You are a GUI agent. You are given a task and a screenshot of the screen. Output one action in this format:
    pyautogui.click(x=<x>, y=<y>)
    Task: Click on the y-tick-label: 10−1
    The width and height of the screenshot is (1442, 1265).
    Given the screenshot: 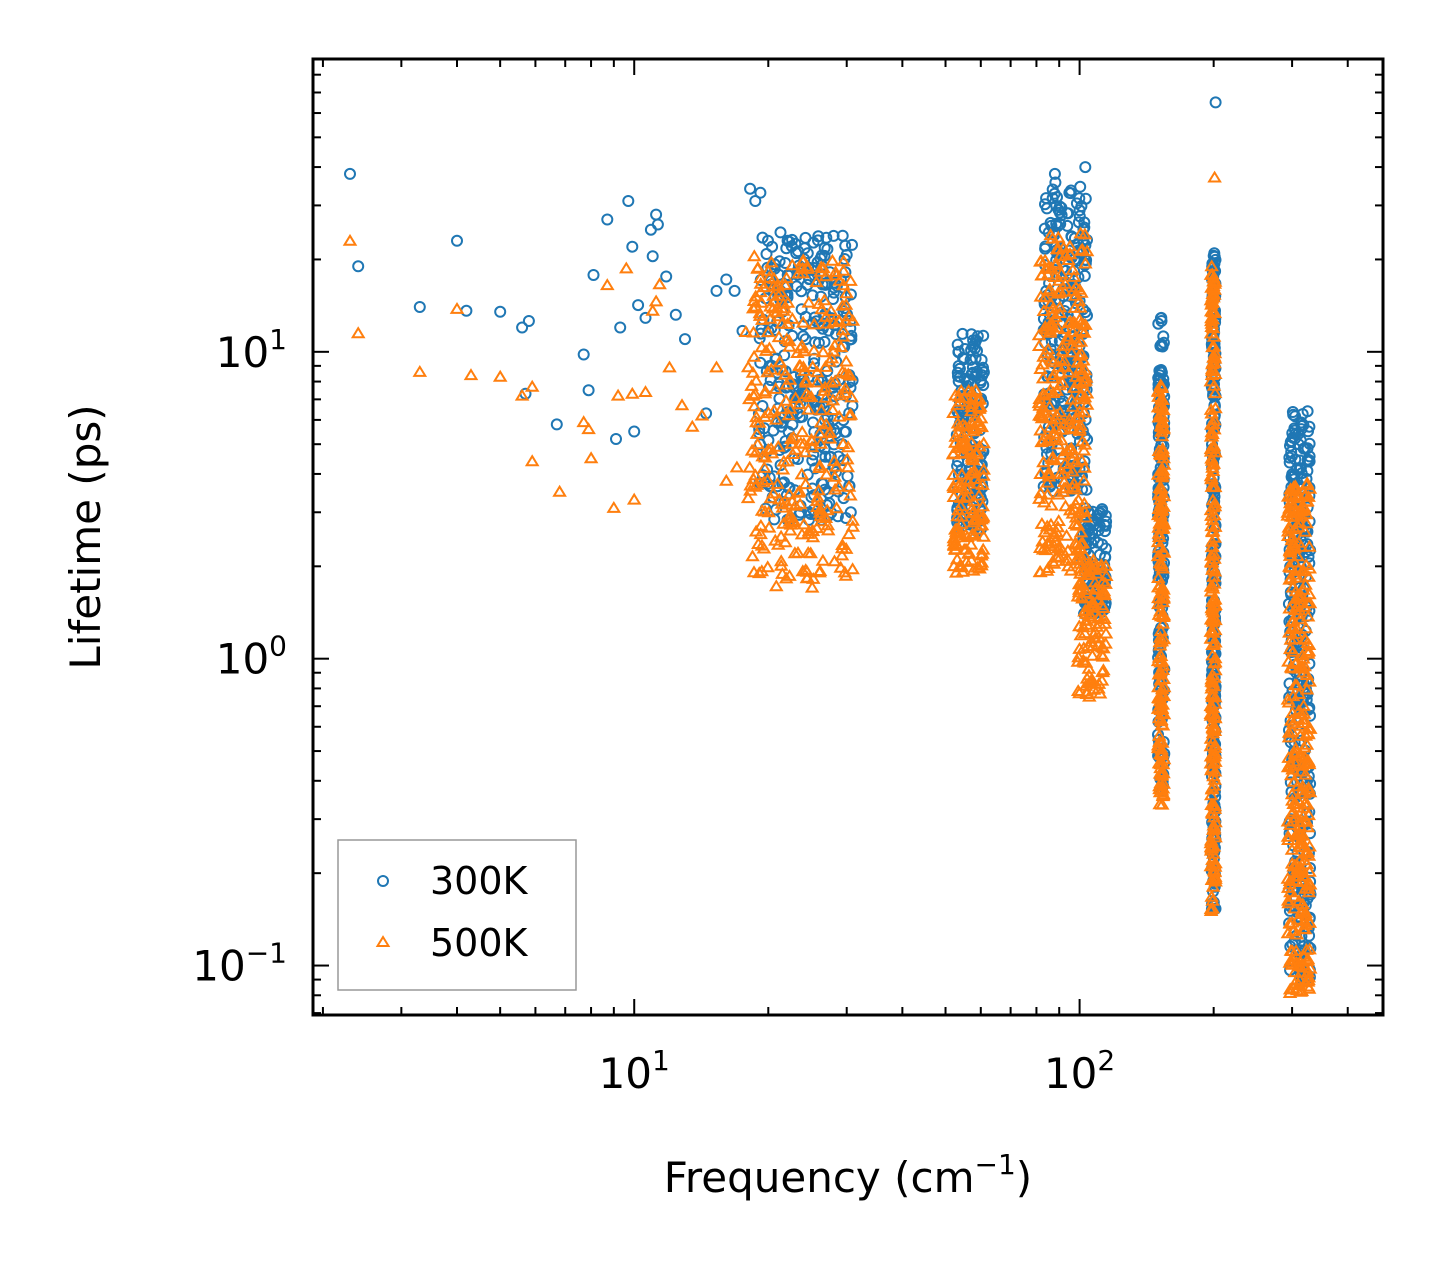 What is the action you would take?
    pyautogui.click(x=239, y=964)
    